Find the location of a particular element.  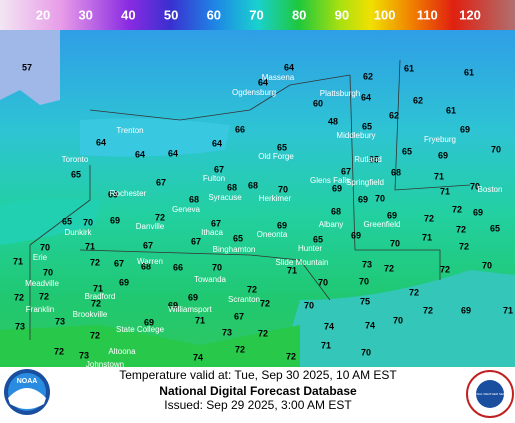

place-name: Oneonta is located at coordinates (272, 234).